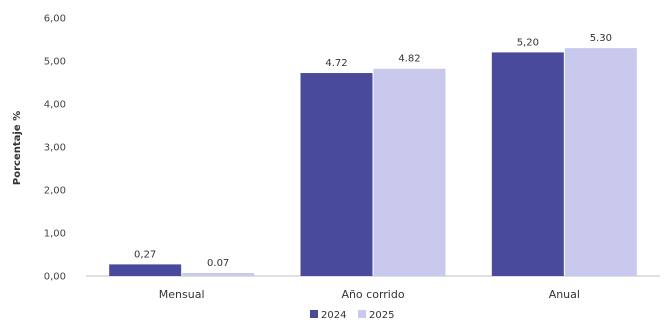  What do you see at coordinates (336, 63) in the screenshot?
I see `data-label: 4.72` at bounding box center [336, 63].